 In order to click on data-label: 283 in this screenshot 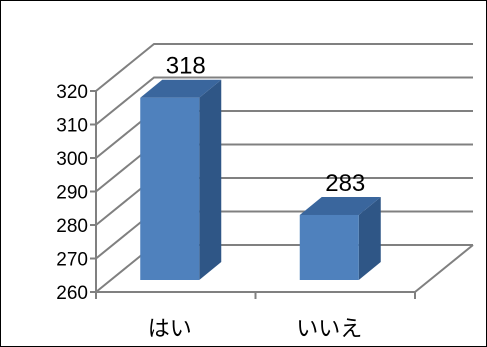, I will do `click(345, 183)`.